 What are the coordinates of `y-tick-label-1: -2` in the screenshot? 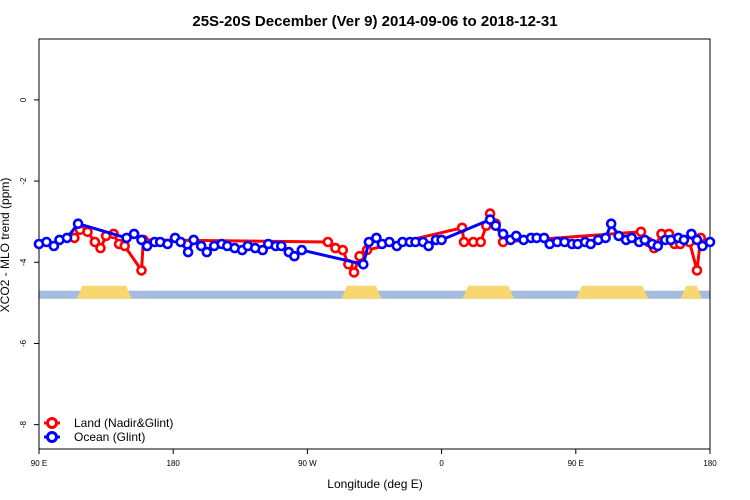 It's located at (23, 181).